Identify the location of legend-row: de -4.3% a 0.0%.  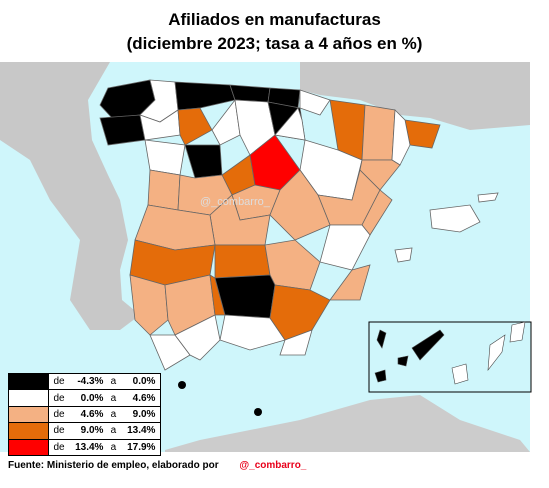
(84, 382).